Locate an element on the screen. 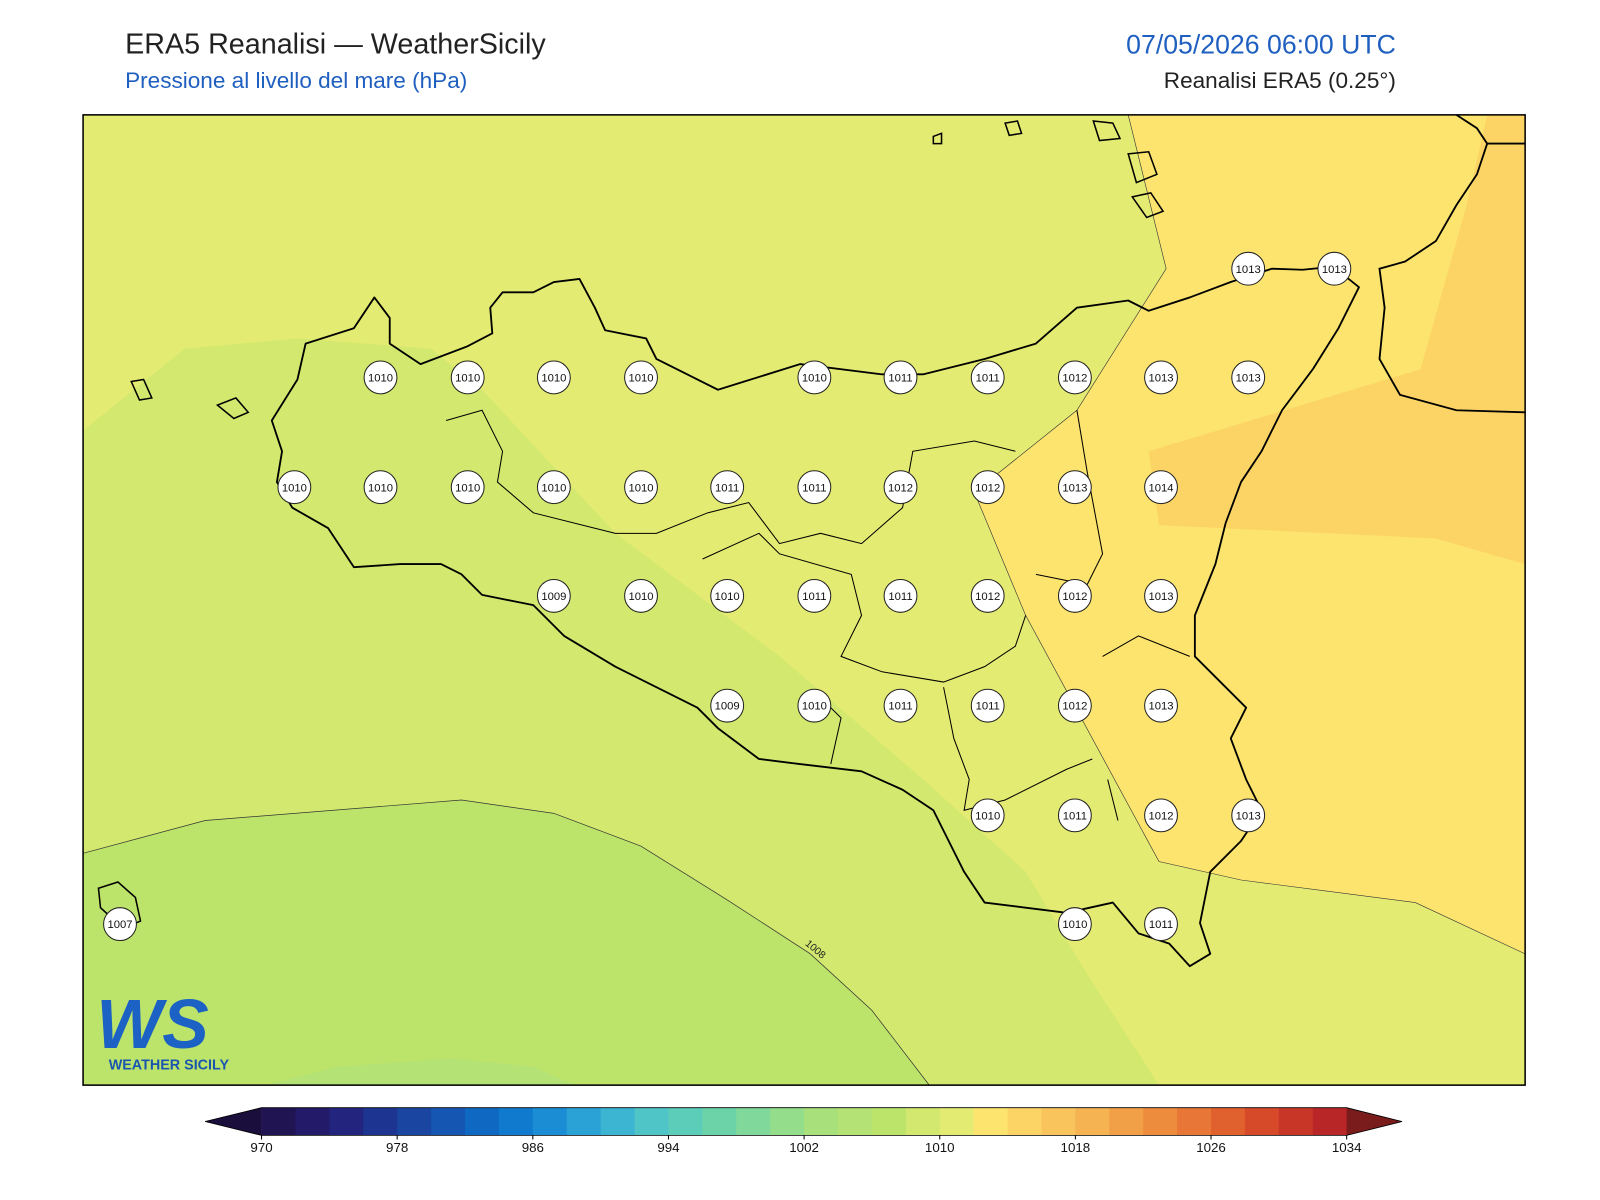 Image resolution: width=1600 pixels, height=1200 pixels. province-border is located at coordinates (946, 615).